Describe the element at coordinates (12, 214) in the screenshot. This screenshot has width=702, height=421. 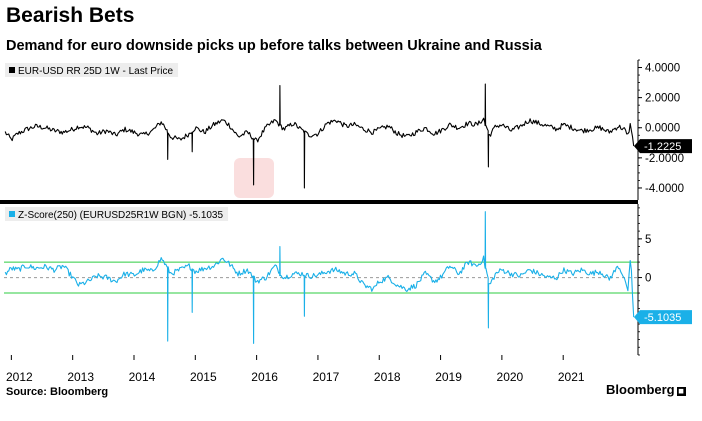
I see `bottom-panel-legend-swatch` at that location.